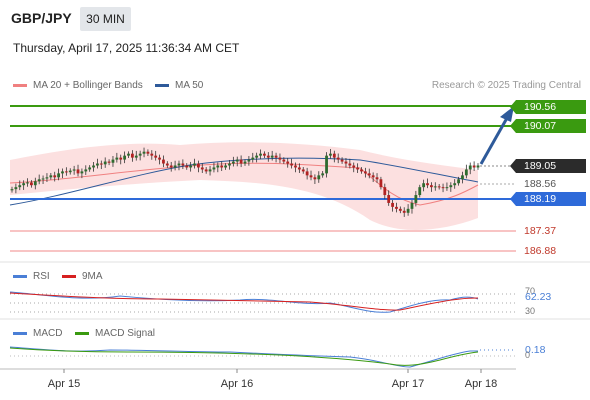  Describe the element at coordinates (540, 251) in the screenshot. I see `support-2-price-label: 186.88` at that location.